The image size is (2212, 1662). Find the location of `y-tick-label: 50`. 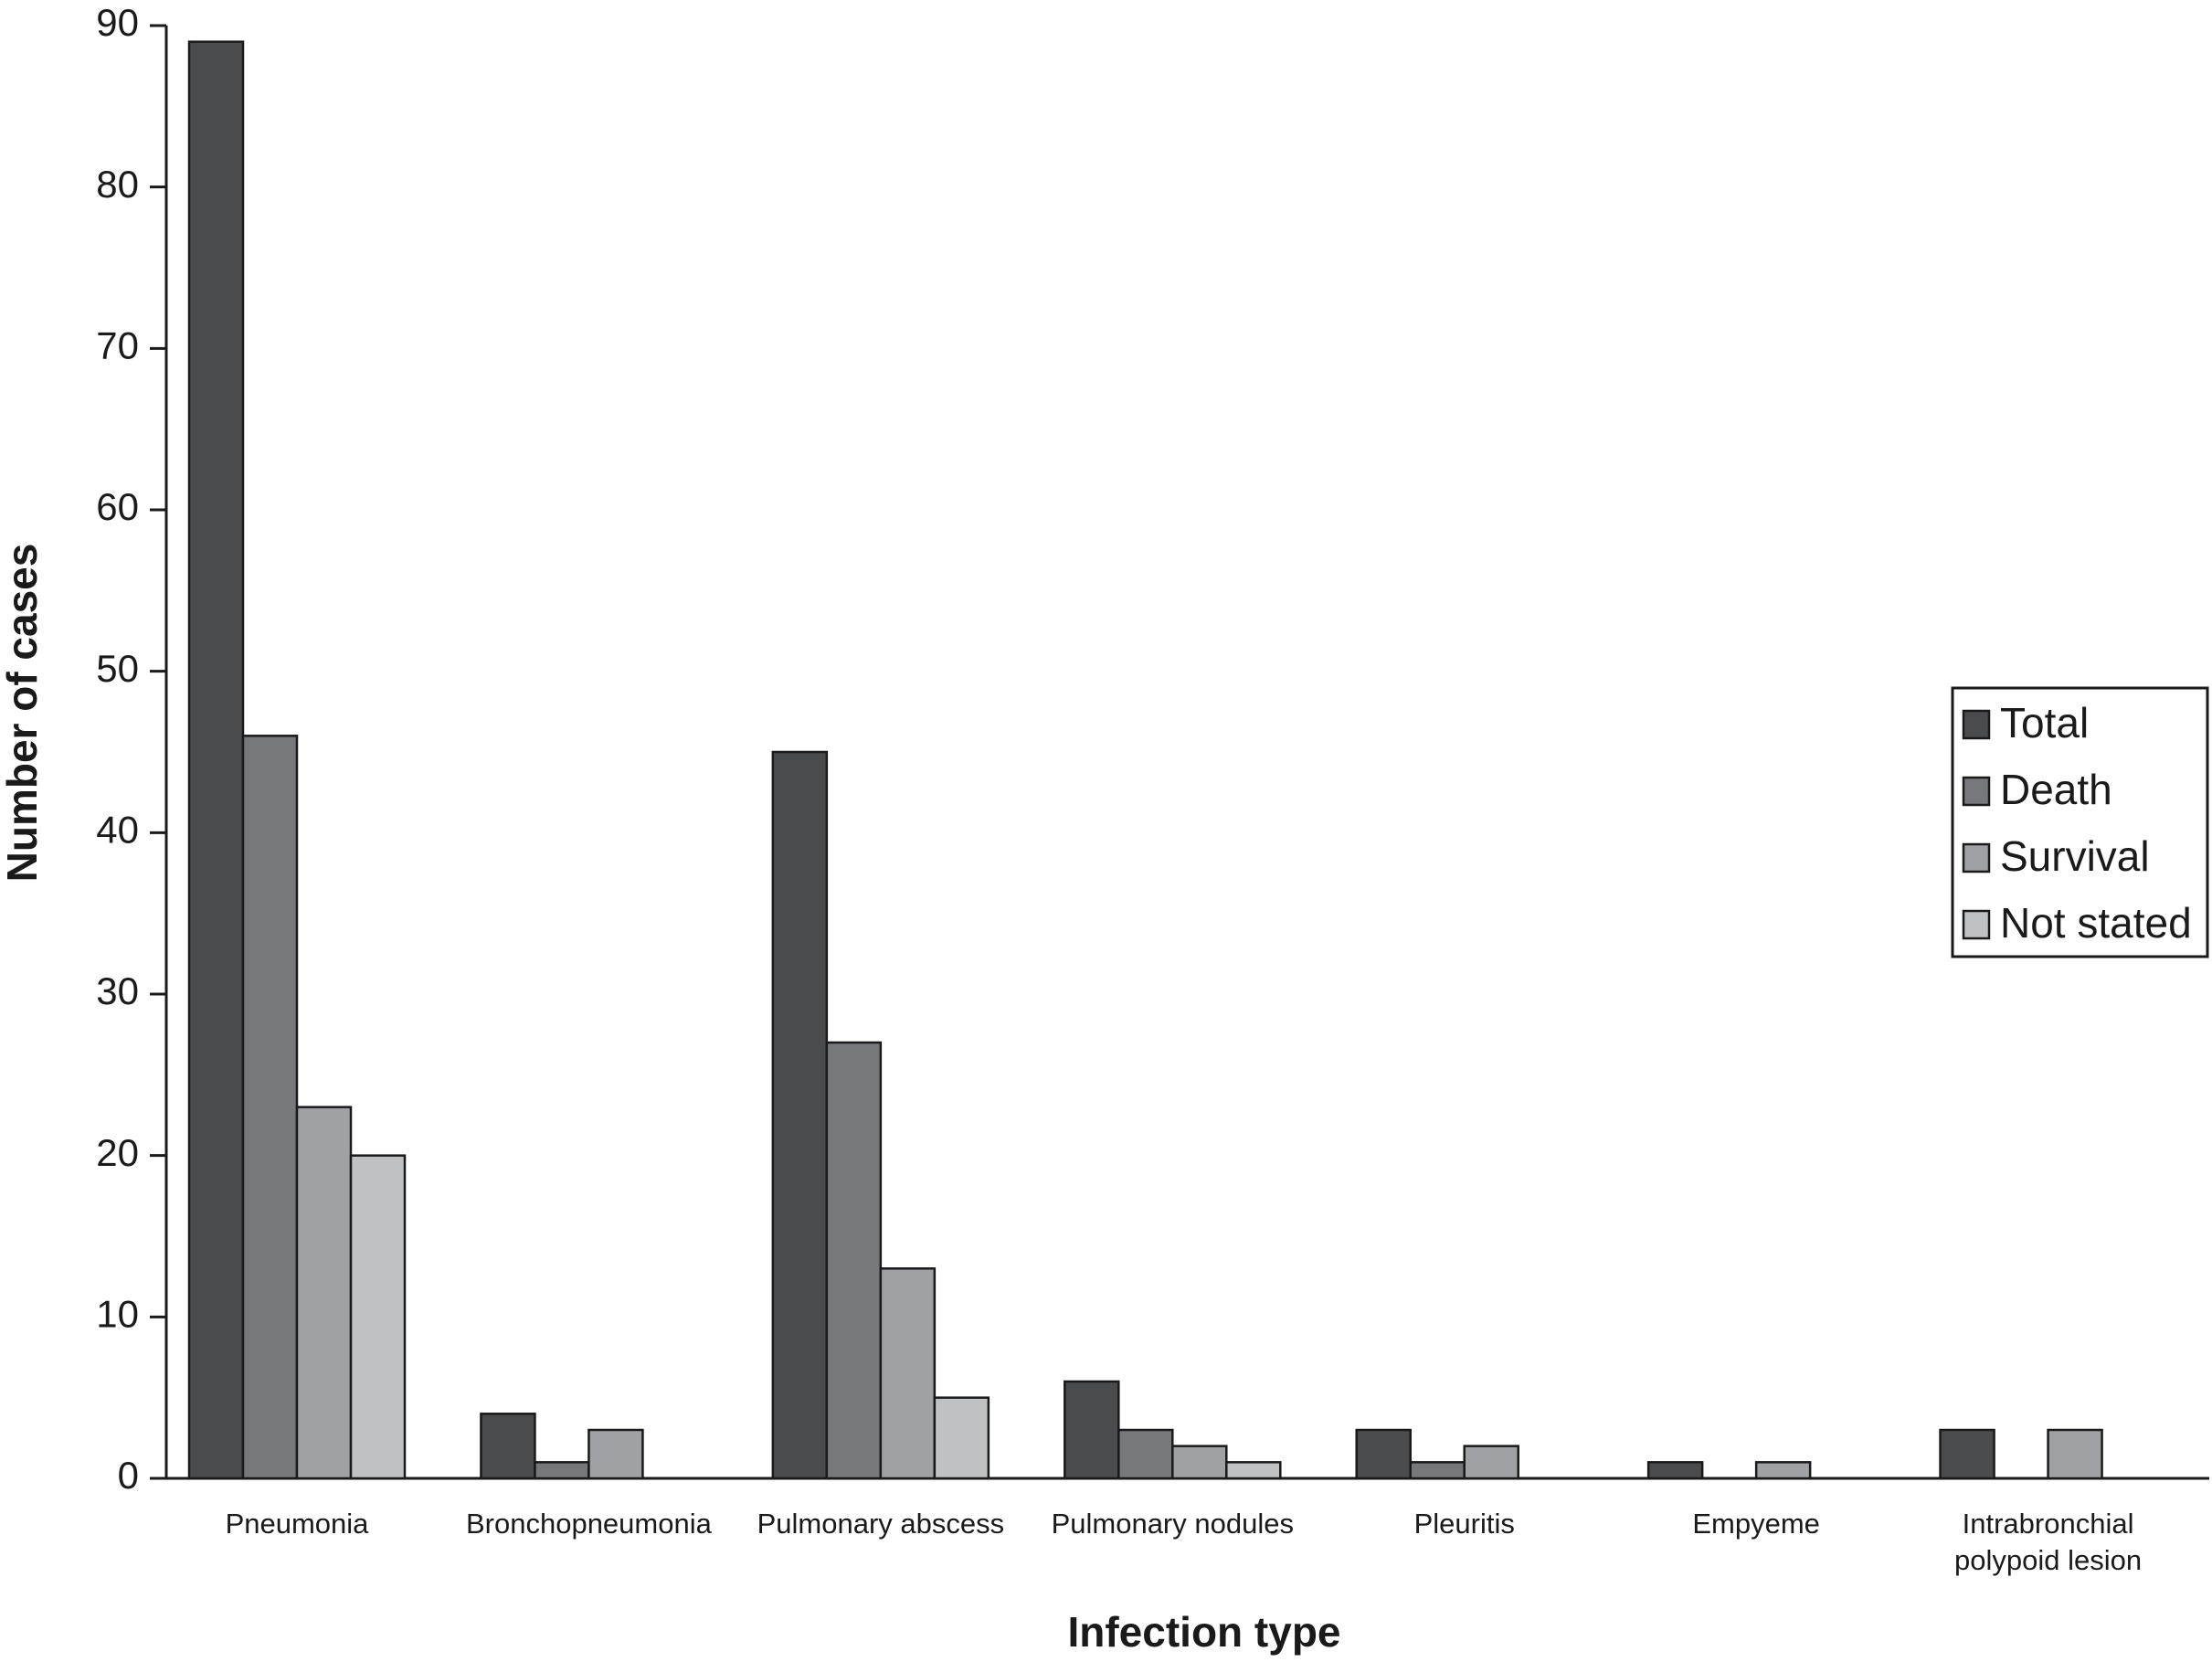

y-tick-label: 50 is located at coordinates (118, 668).